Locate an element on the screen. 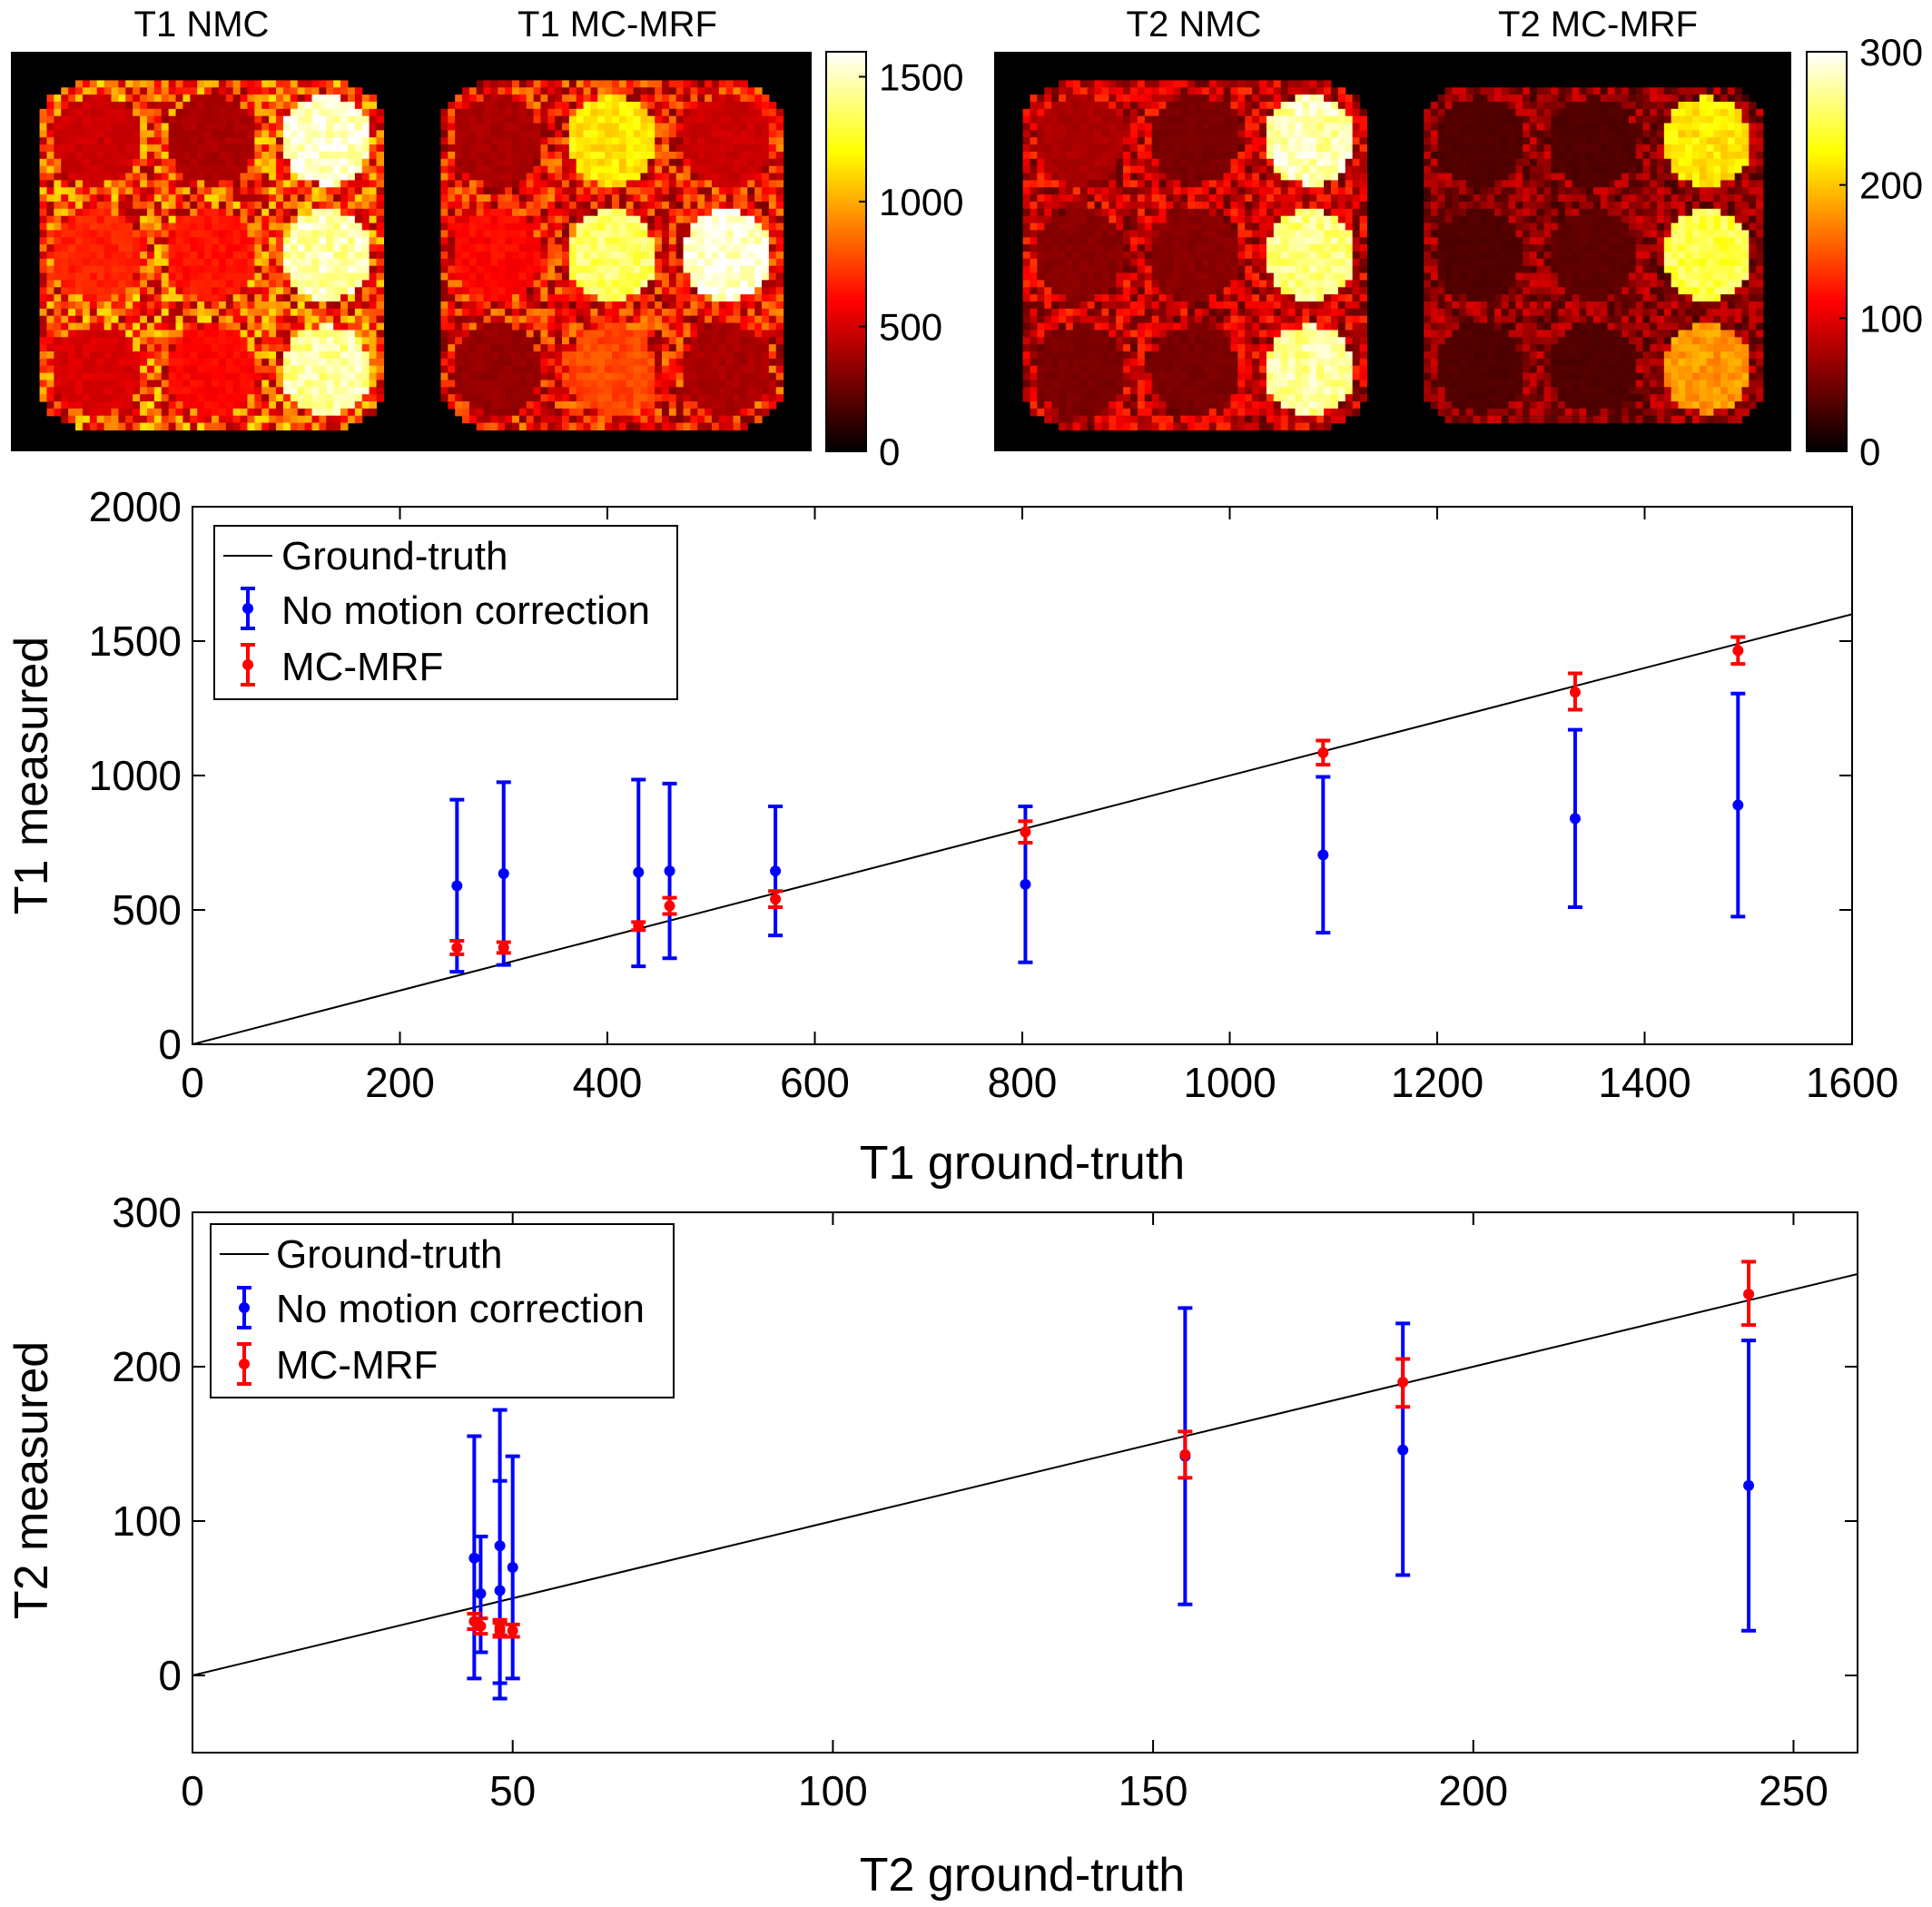  t2-nmc-map is located at coordinates (1195, 256).